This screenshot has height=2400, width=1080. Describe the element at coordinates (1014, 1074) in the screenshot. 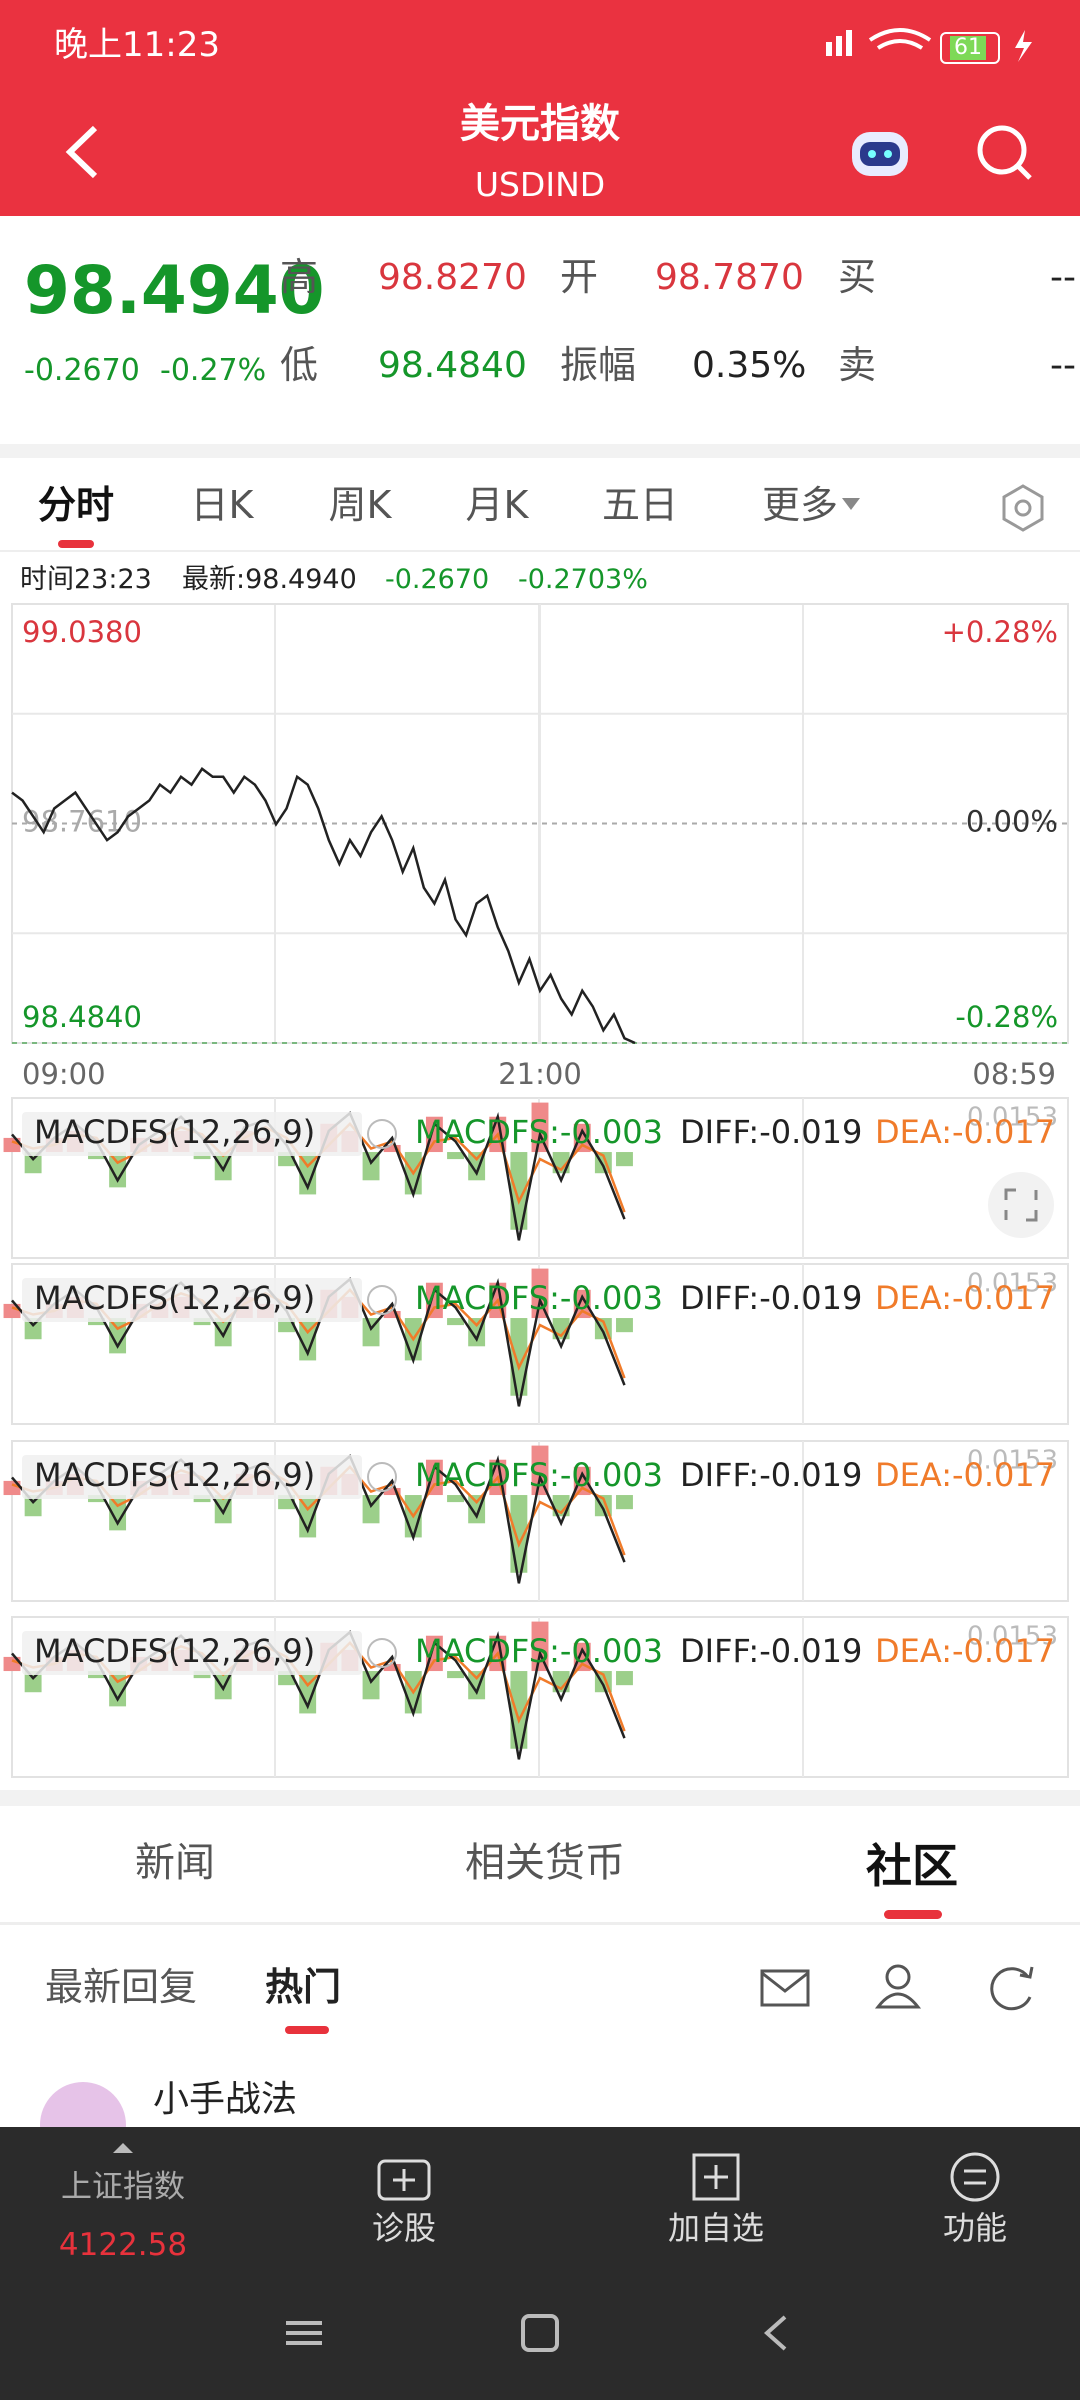

I see `x-tick-label: 08:59` at that location.